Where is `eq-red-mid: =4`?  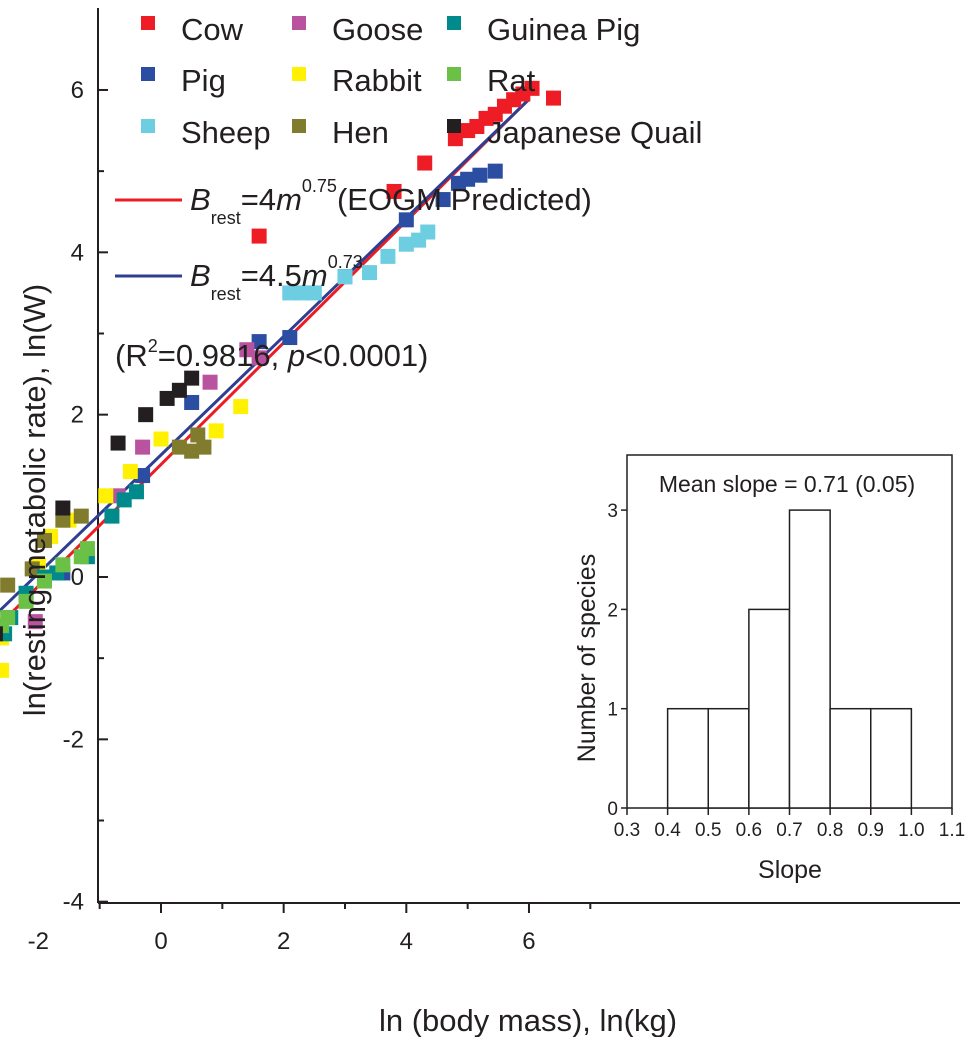 eq-red-mid: =4 is located at coordinates (258, 199).